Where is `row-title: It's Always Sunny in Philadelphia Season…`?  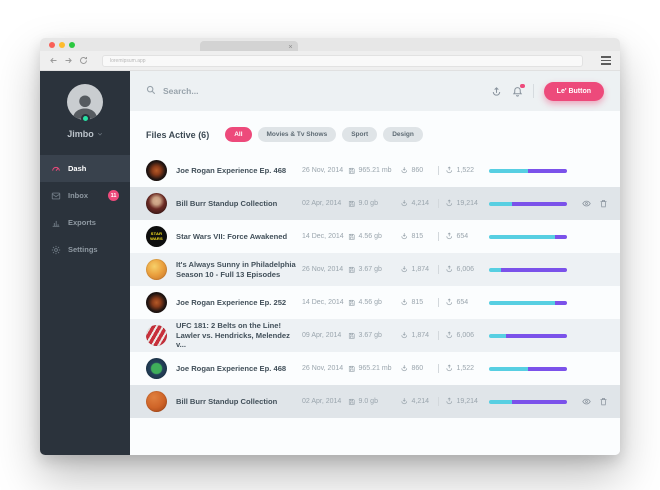
row-title: It's Always Sunny in Philadelphia Season… is located at coordinates (236, 269).